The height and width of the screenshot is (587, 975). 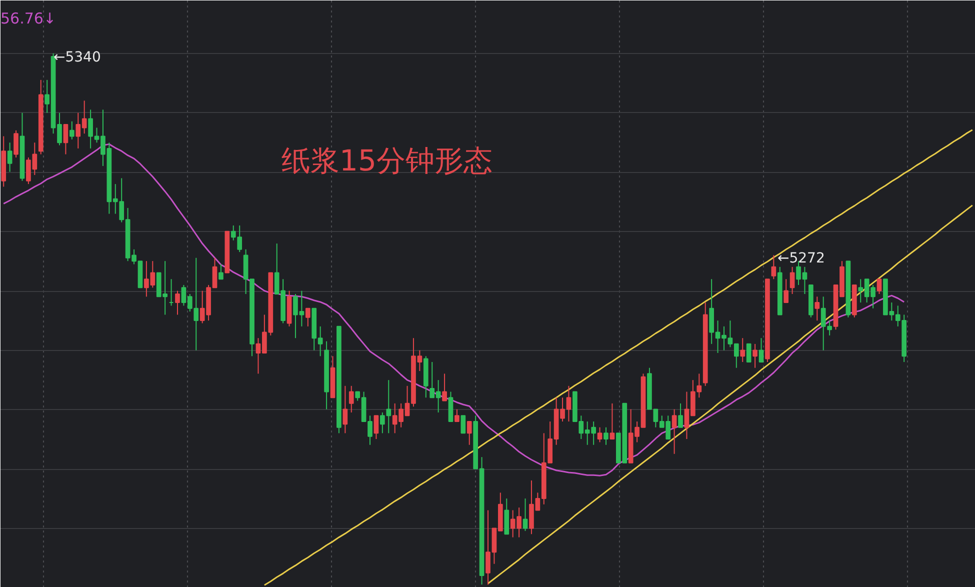 What do you see at coordinates (387, 161) in the screenshot?
I see `text: 纸浆15分钟形态` at bounding box center [387, 161].